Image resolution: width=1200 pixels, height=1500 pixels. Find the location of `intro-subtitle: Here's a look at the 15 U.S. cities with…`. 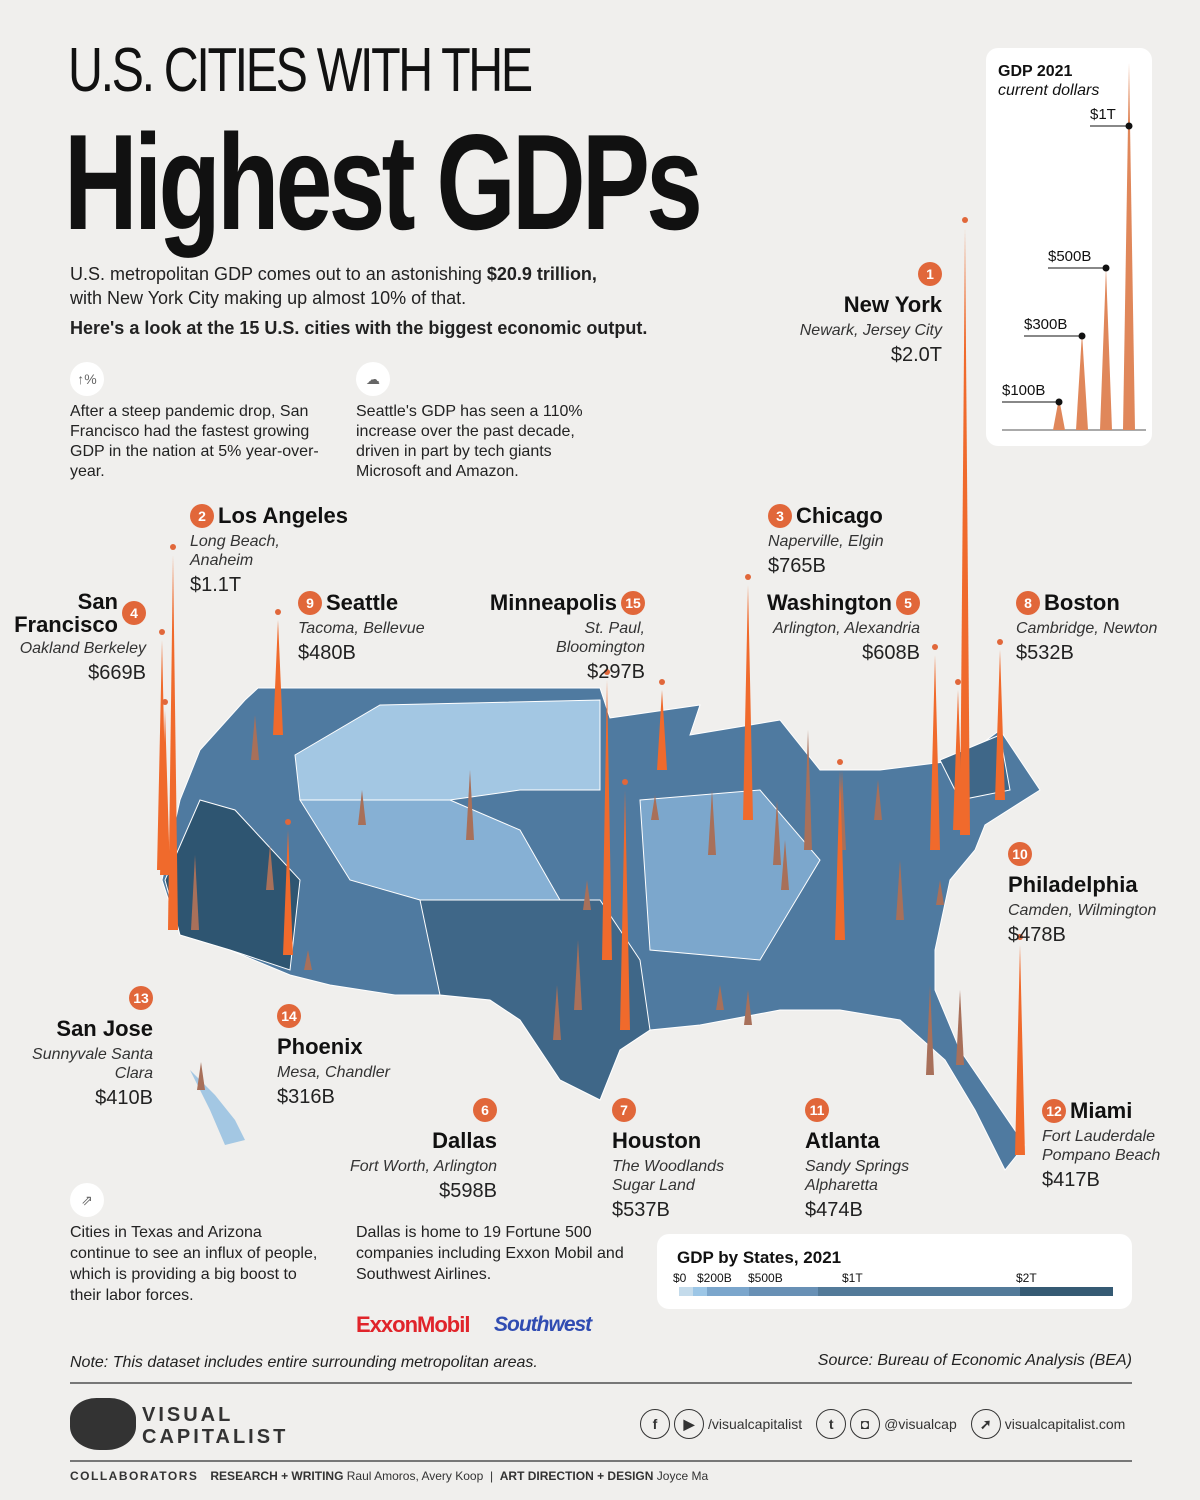

intro-subtitle: Here's a look at the 15 U.S. cities with… is located at coordinates (359, 328).